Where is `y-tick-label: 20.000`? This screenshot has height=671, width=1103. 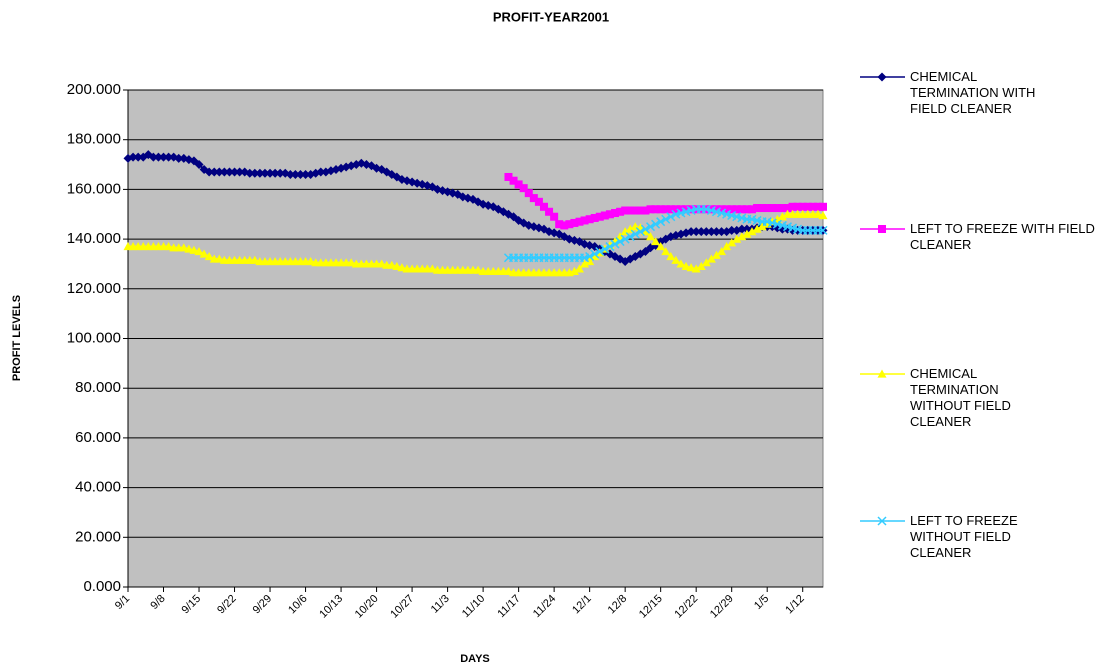
y-tick-label: 20.000 is located at coordinates (98, 536).